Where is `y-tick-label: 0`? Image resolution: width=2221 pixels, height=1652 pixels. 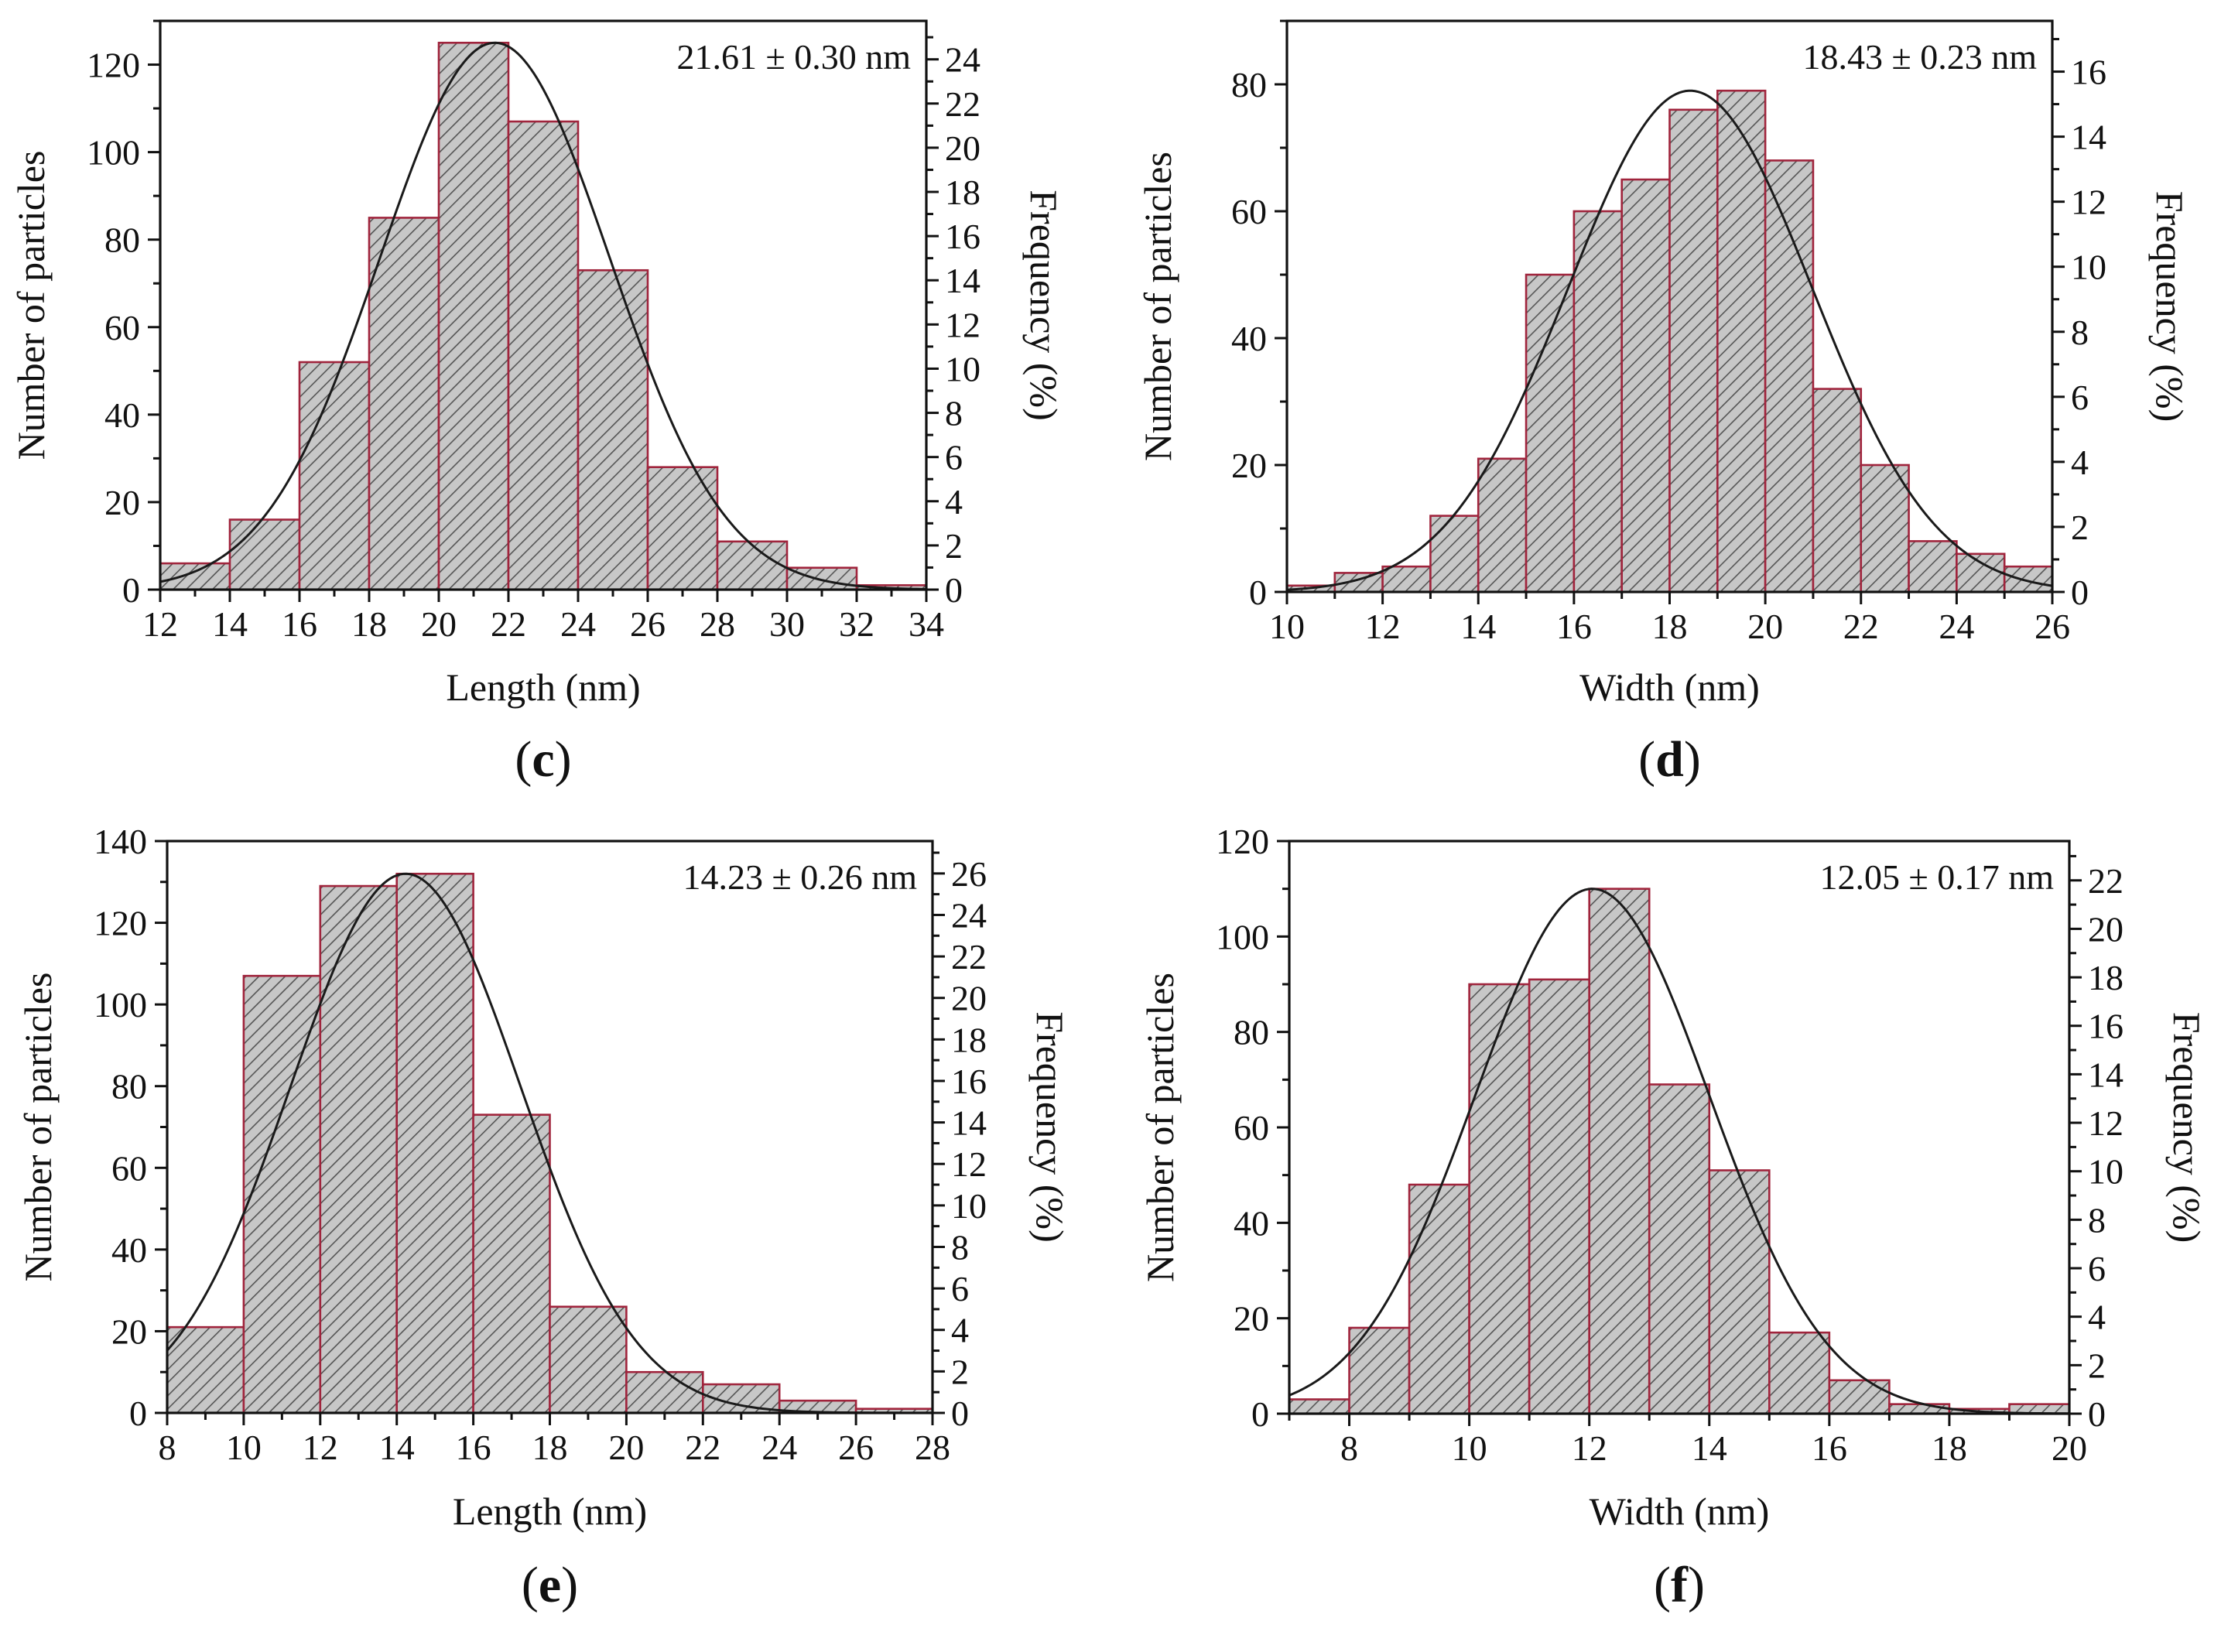 y-tick-label: 0 is located at coordinates (131, 590).